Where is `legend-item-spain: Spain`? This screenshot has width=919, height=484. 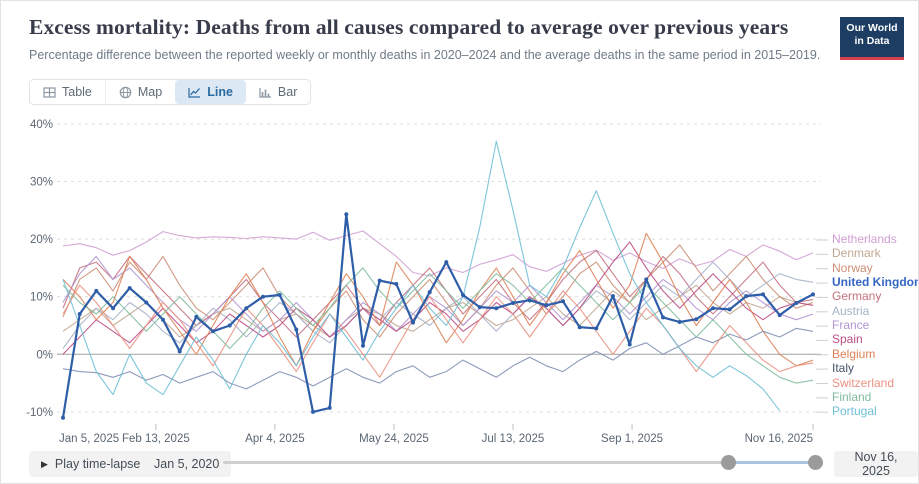 legend-item-spain: Spain is located at coordinates (847, 339).